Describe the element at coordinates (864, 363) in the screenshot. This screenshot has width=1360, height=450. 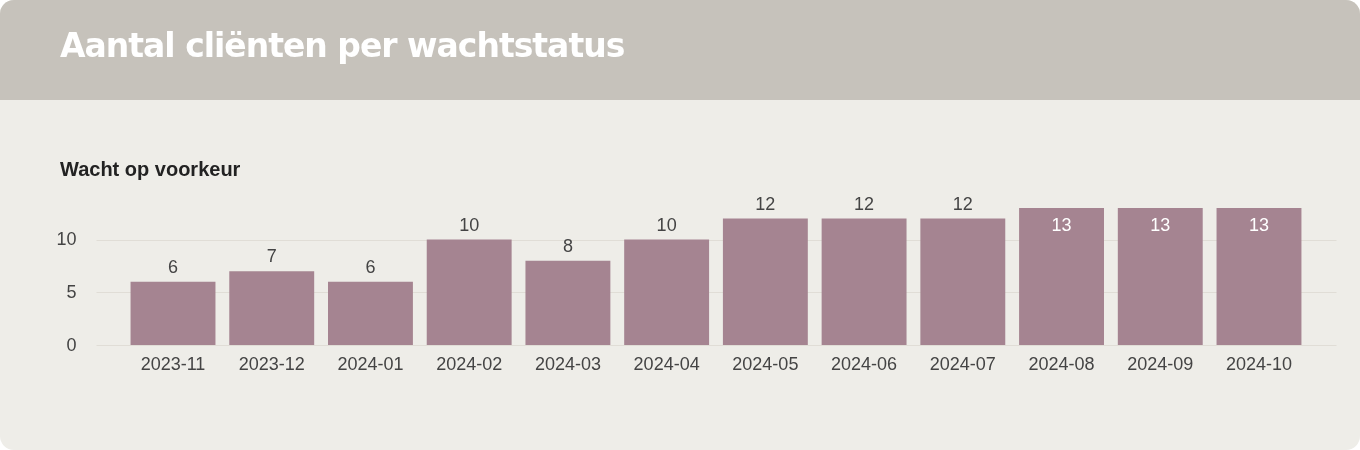
I see `x-tick-label: 2024-06` at that location.